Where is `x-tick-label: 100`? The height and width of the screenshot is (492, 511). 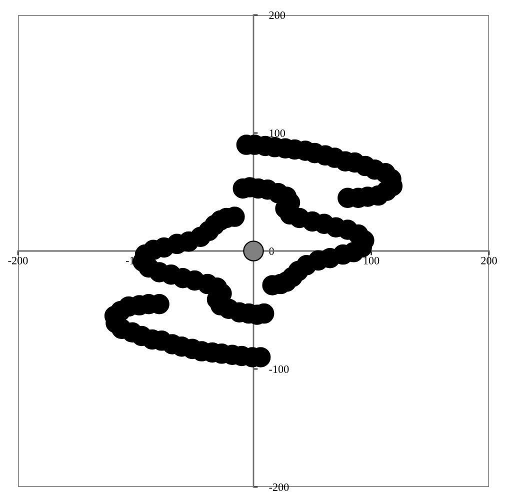 x-tick-label: 100 is located at coordinates (372, 260).